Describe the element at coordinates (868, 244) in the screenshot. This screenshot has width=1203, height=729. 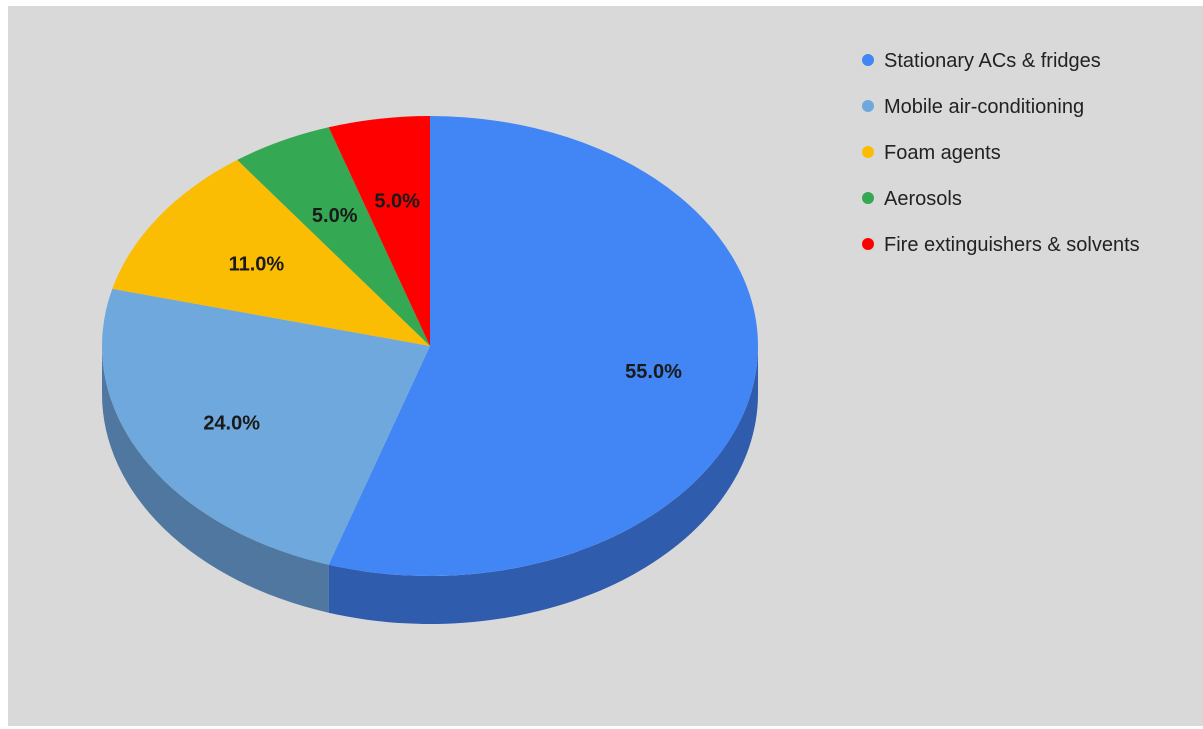
I see `legend-marker-fire-extinguishers-and-solvents` at that location.